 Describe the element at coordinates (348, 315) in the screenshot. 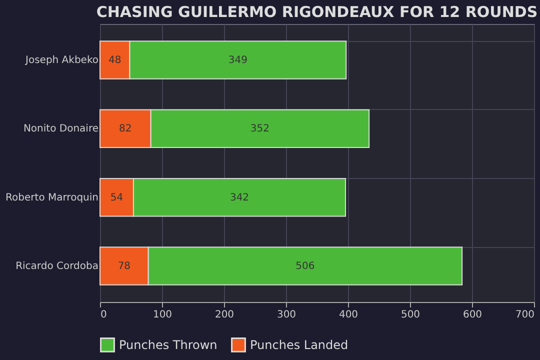

I see `x-tick-label: 400` at that location.